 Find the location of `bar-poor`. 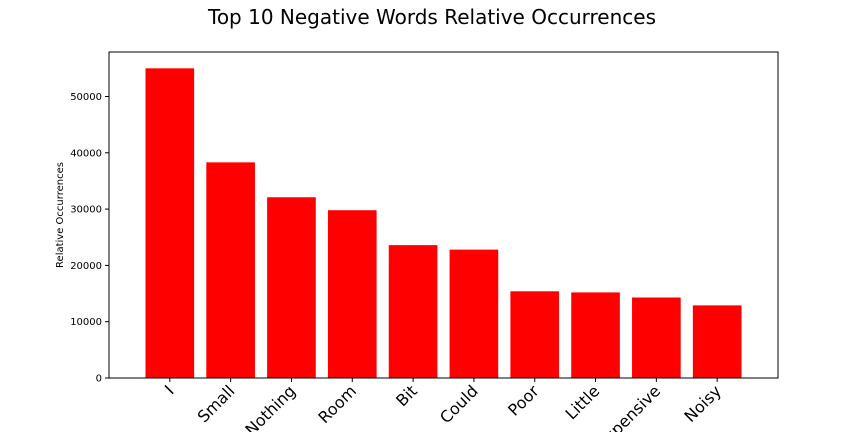

bar-poor is located at coordinates (535, 334).